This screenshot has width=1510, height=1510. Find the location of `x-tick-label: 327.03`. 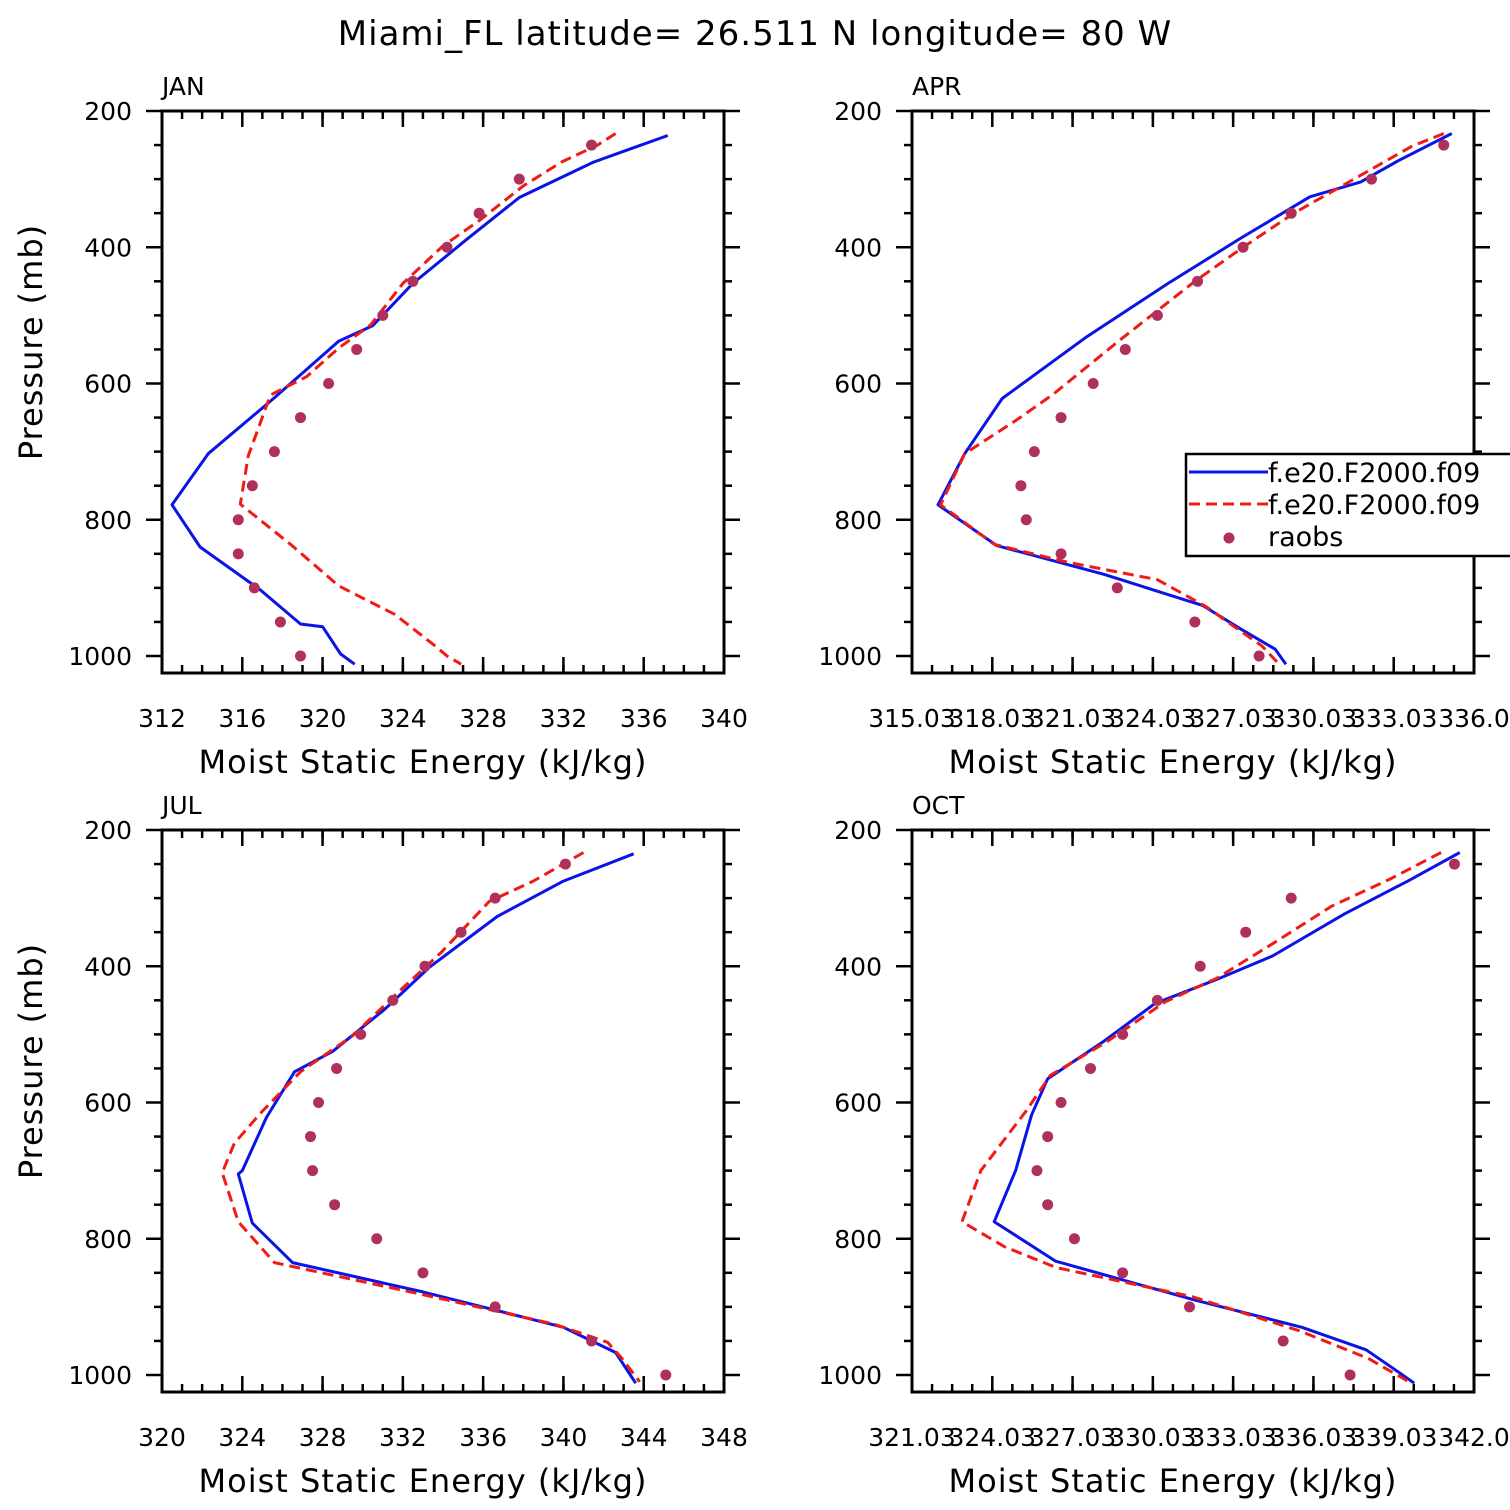

x-tick-label: 327.03 is located at coordinates (1072, 1437).